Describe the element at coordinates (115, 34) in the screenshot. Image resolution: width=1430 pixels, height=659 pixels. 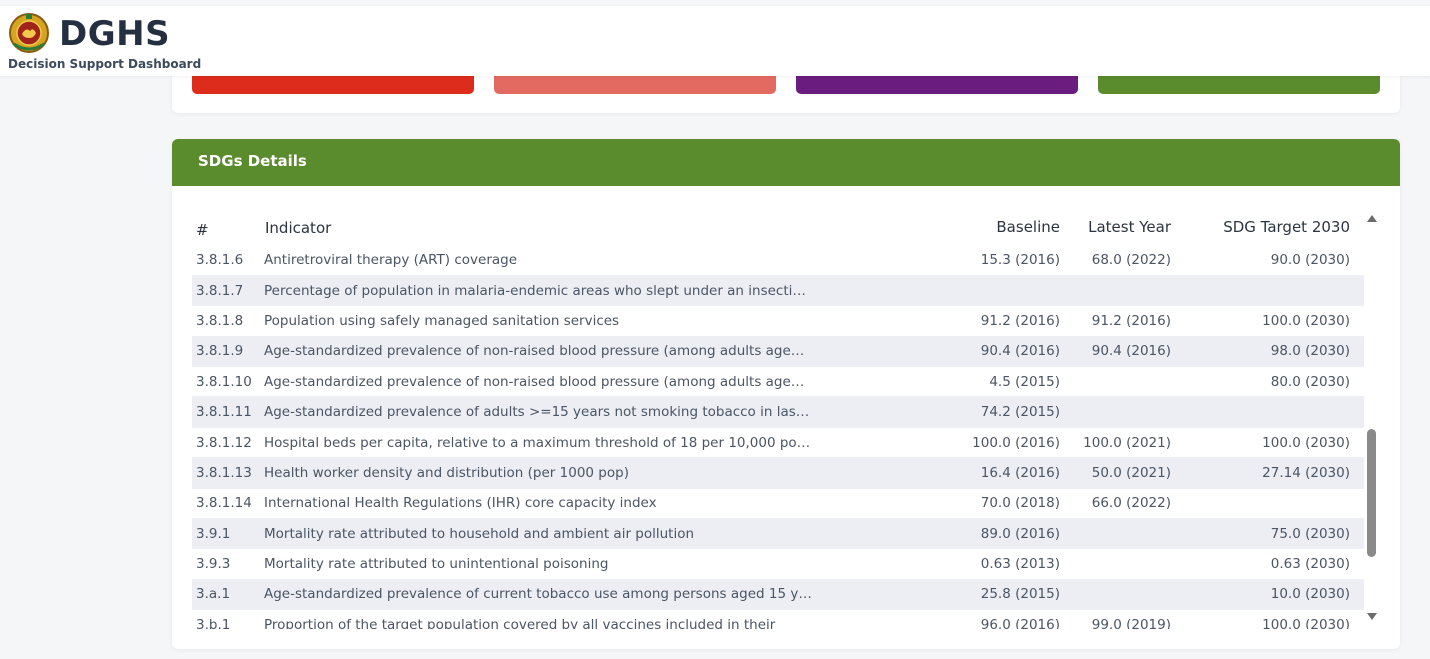
I see `app-title: DGHS` at that location.